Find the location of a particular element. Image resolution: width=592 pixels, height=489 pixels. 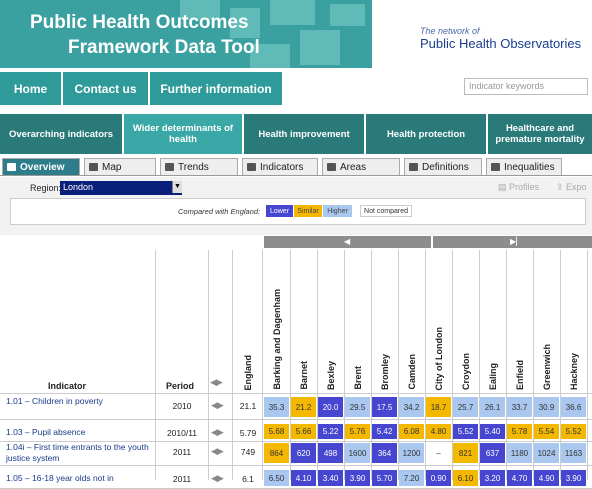

value-cell: 4.80 is located at coordinates (438, 431).